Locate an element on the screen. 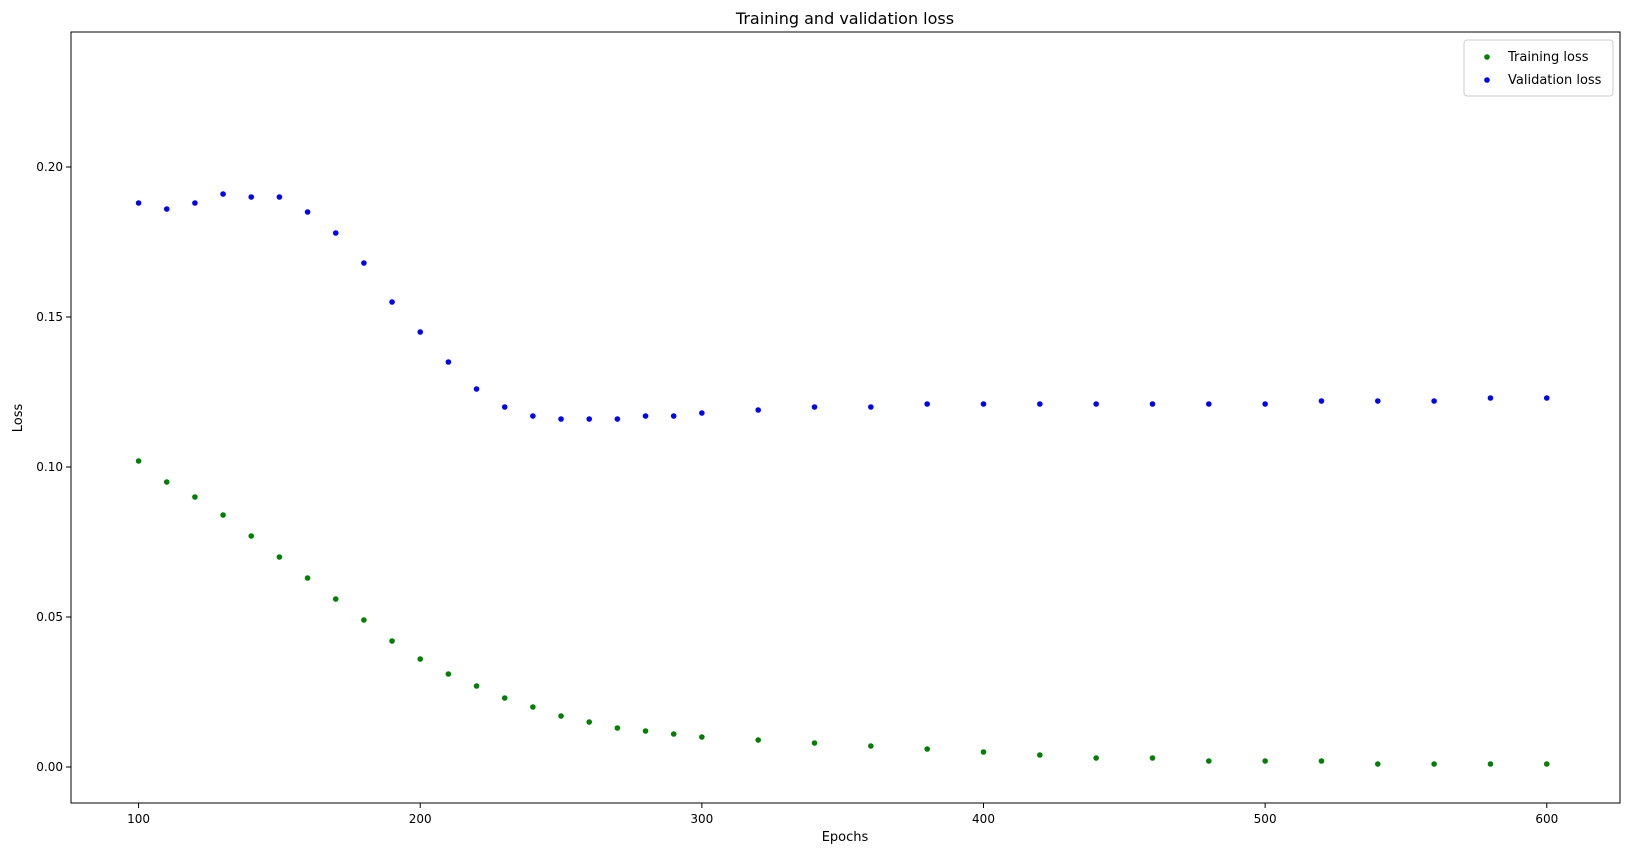  chart-title: Training and validation loss is located at coordinates (844, 18).